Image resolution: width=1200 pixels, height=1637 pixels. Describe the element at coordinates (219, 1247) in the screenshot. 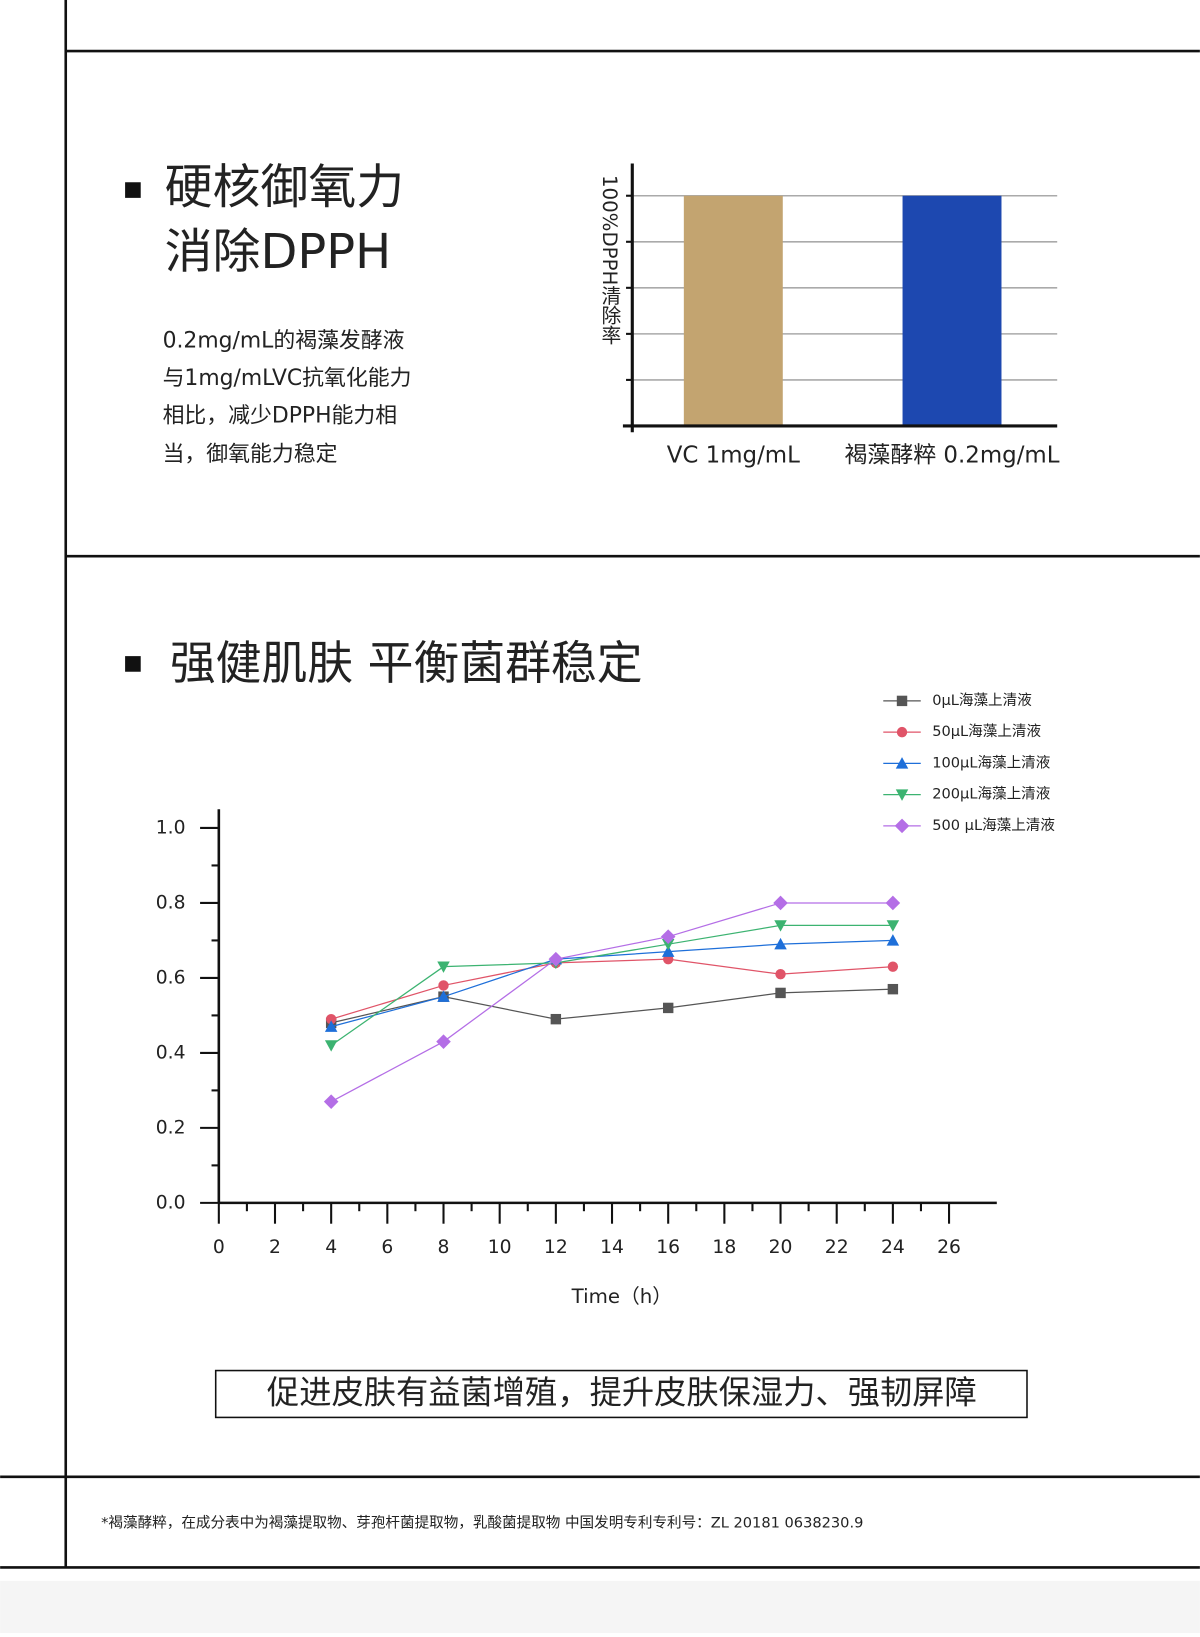

I see `x-tick-label: 0` at that location.